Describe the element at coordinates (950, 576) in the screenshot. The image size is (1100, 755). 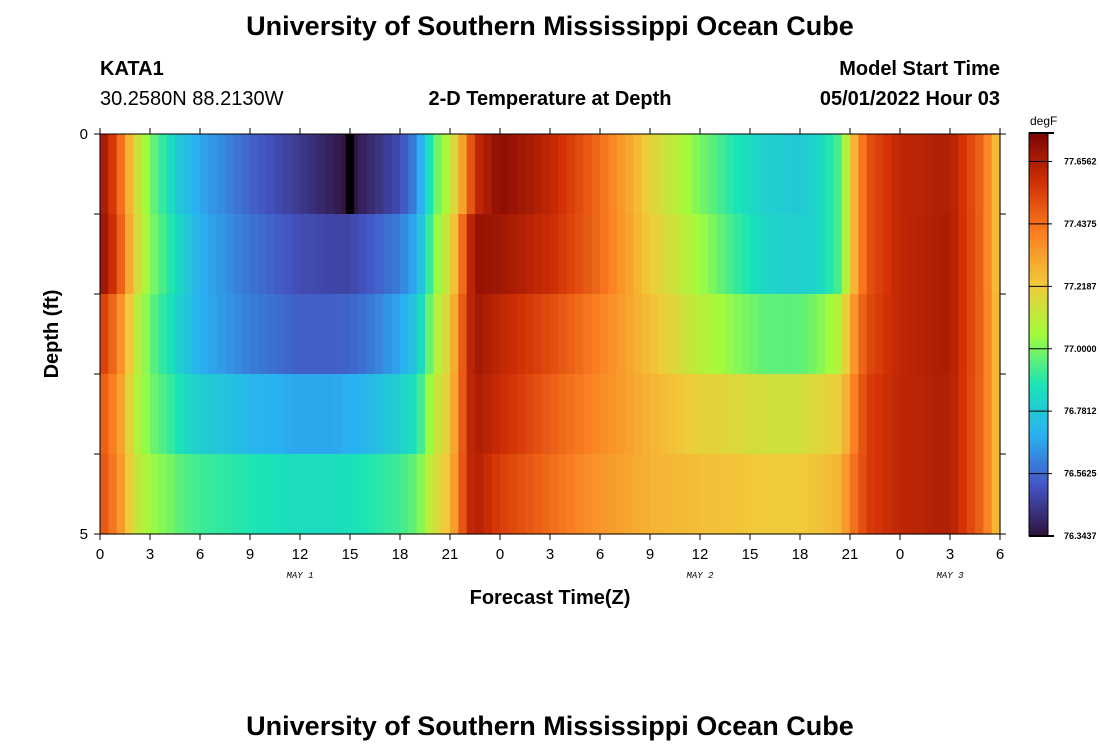
I see `day-label: MAY 3` at that location.